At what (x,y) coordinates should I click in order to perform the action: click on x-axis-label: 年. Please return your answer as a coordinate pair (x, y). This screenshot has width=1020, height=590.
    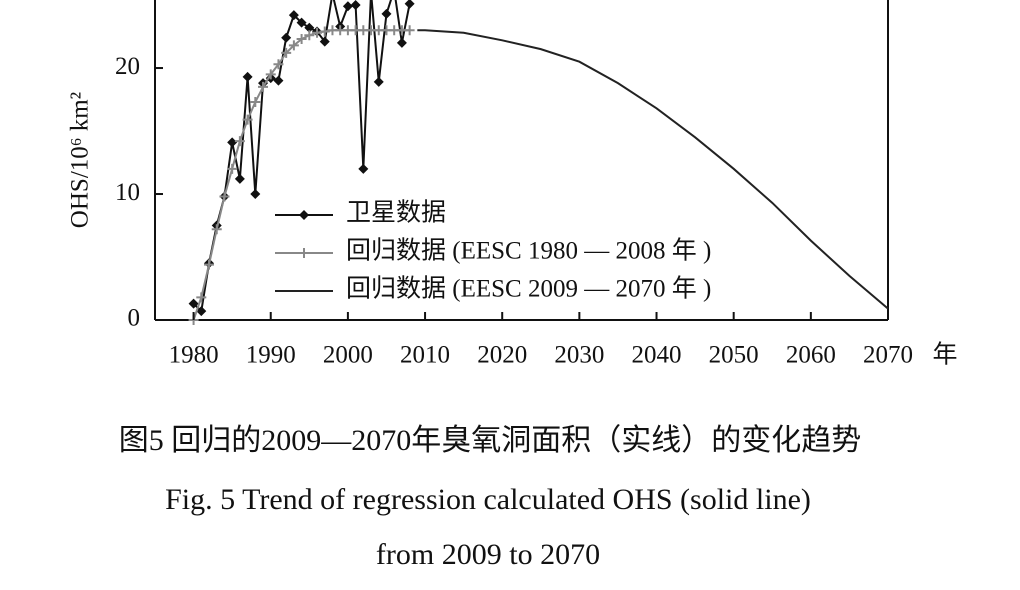
    Looking at the image, I should click on (944, 355).